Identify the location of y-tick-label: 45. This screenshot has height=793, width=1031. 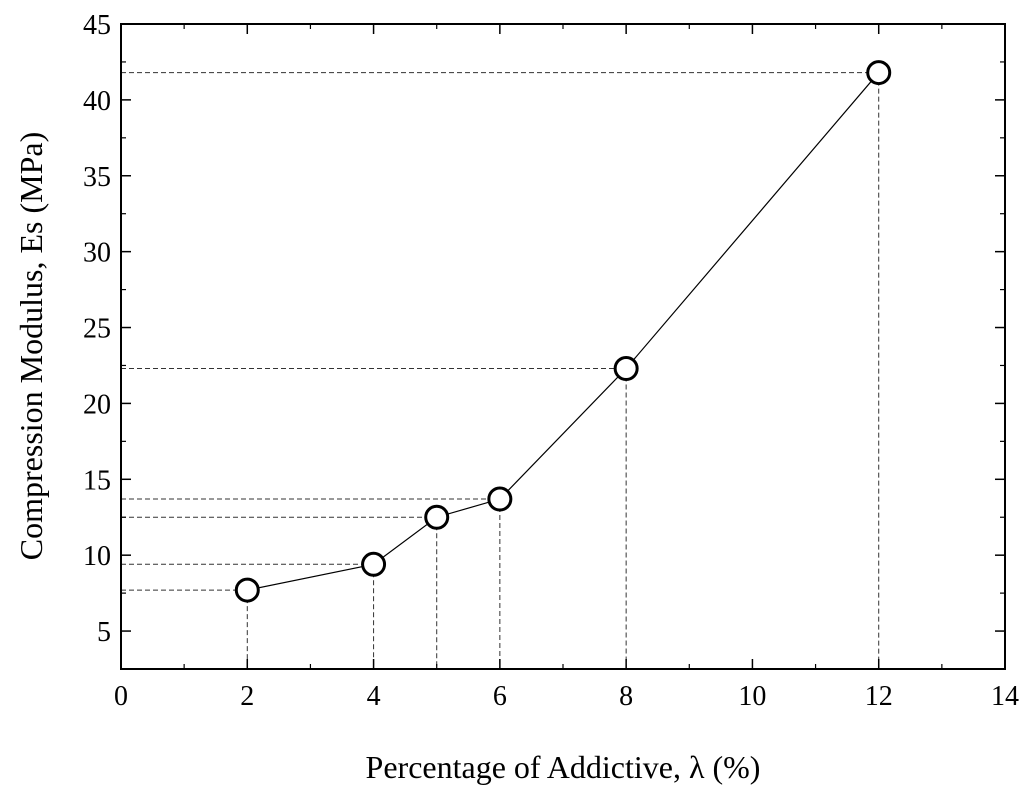
(97, 25).